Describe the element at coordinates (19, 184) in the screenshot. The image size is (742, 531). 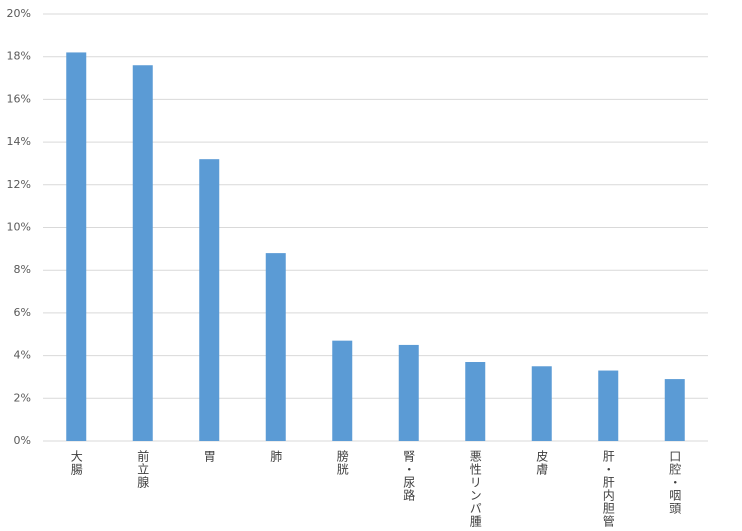
I see `y-tick-label: 12%` at that location.